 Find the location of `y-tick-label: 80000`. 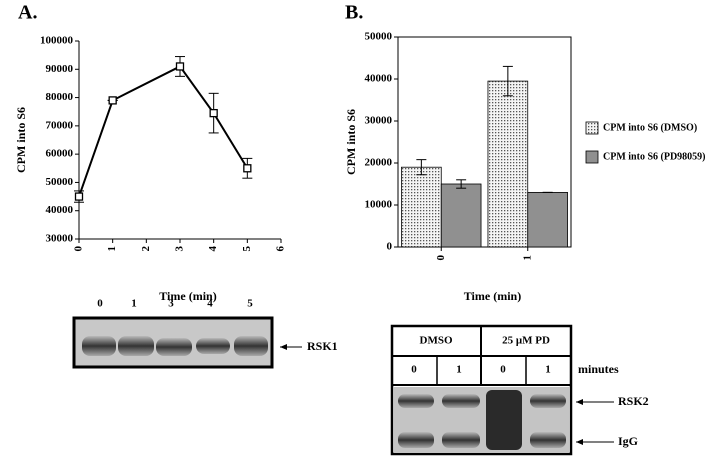

y-tick-label: 80000 is located at coordinates (60, 97).